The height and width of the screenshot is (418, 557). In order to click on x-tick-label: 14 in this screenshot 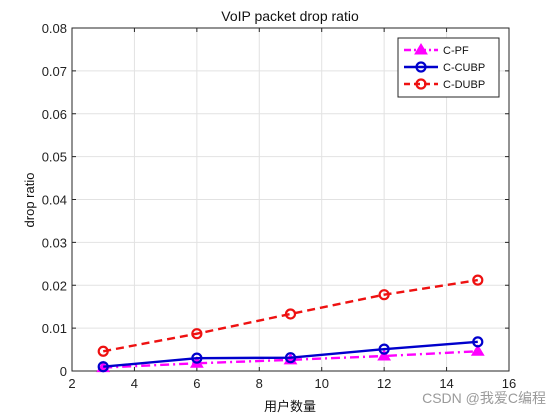, I will do `click(446, 383)`.